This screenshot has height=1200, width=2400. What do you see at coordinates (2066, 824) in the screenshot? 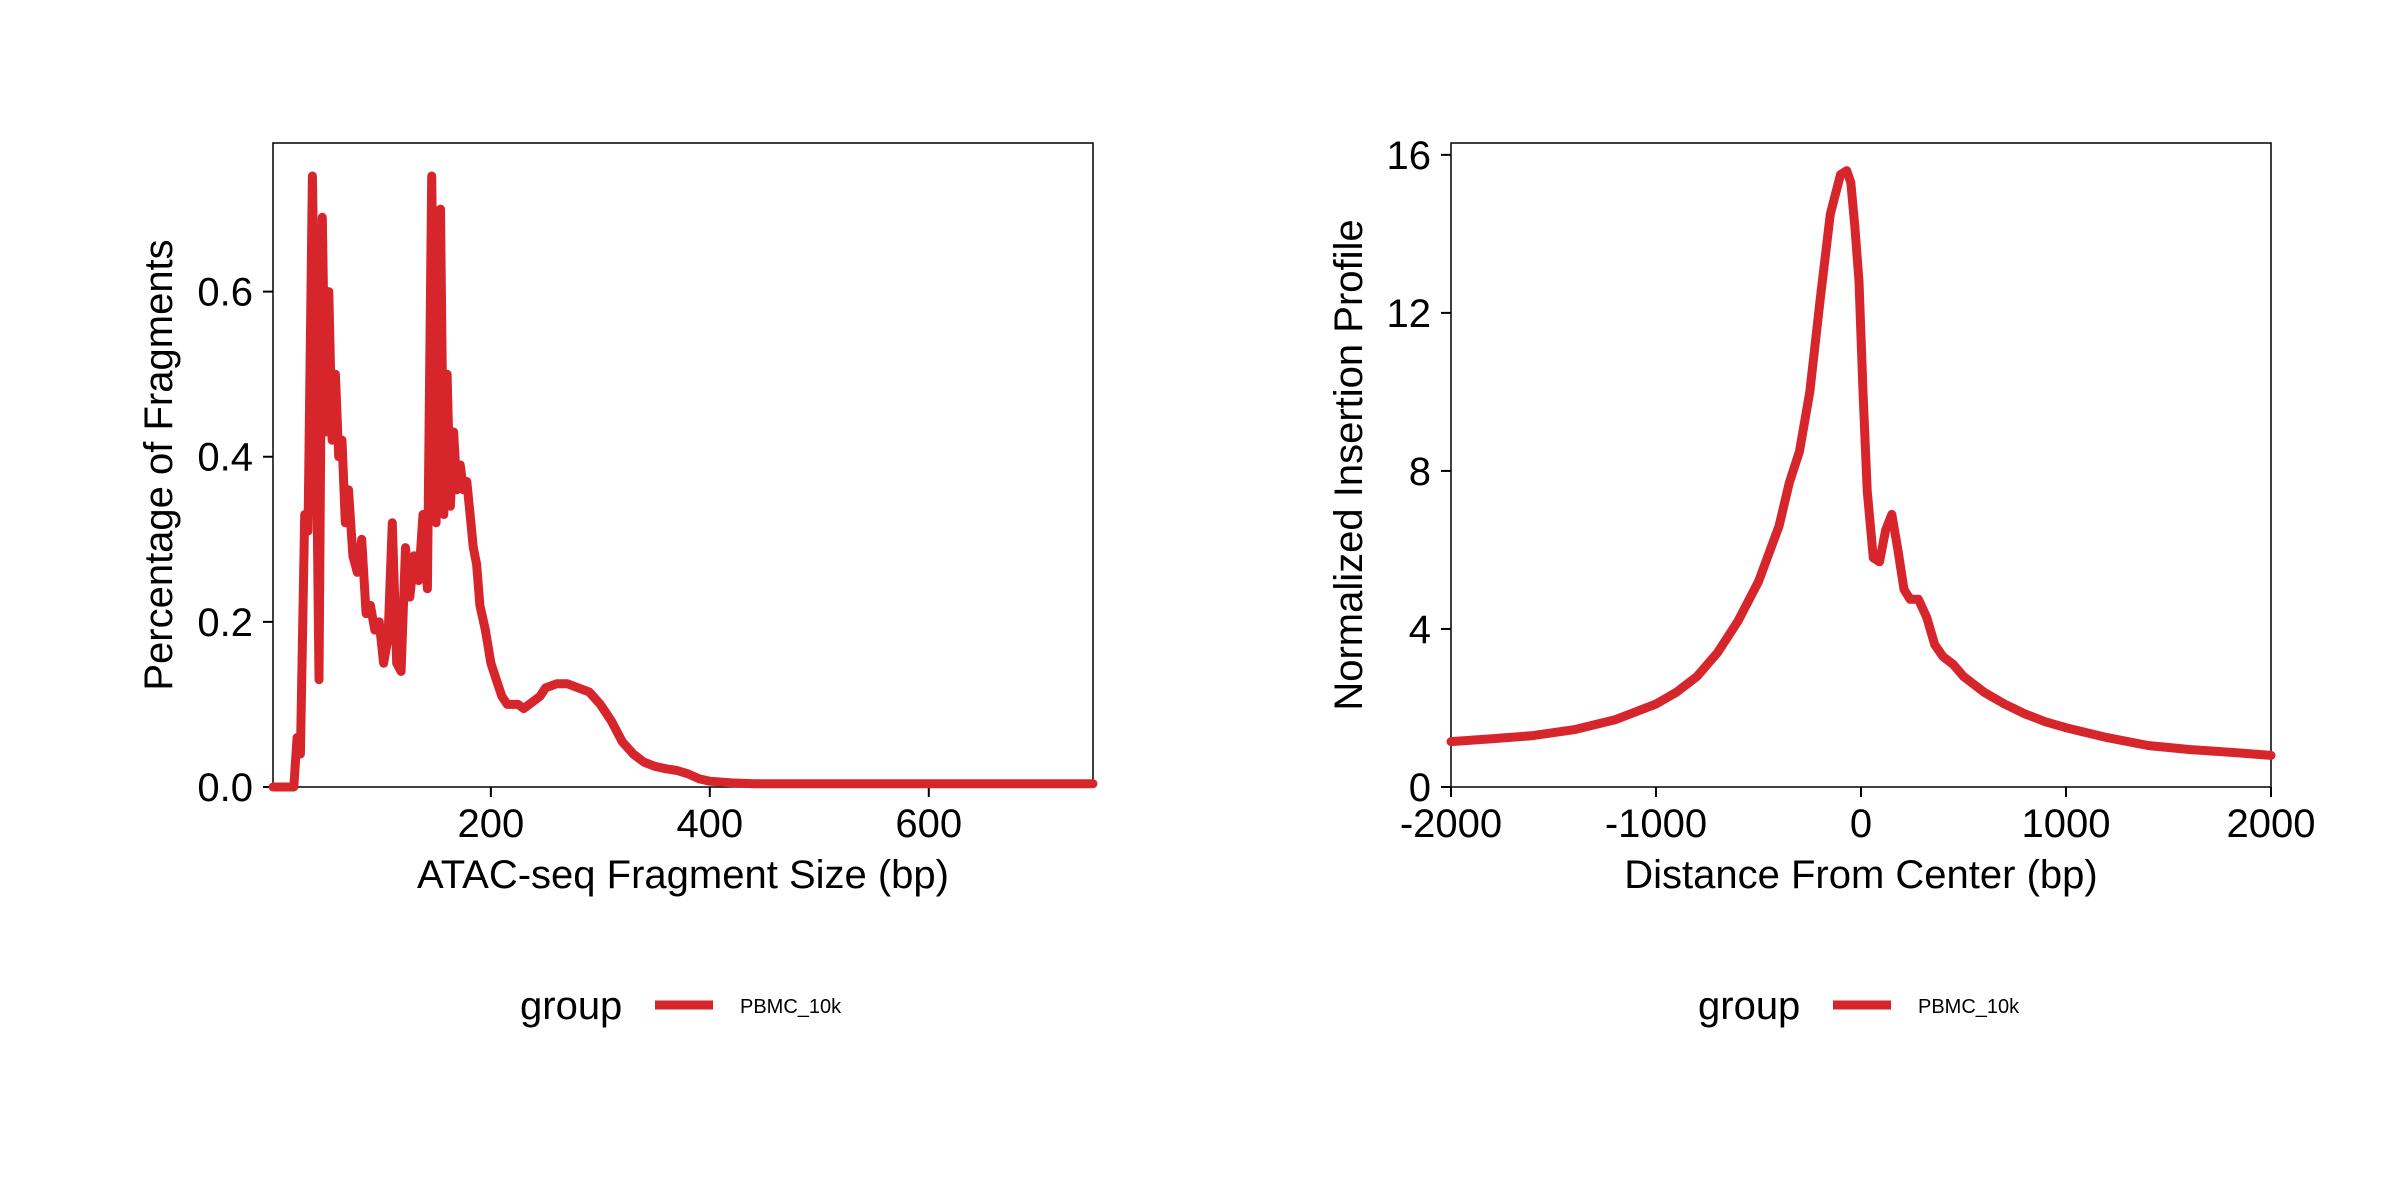
I see `x-tick-label: 1000` at bounding box center [2066, 824].